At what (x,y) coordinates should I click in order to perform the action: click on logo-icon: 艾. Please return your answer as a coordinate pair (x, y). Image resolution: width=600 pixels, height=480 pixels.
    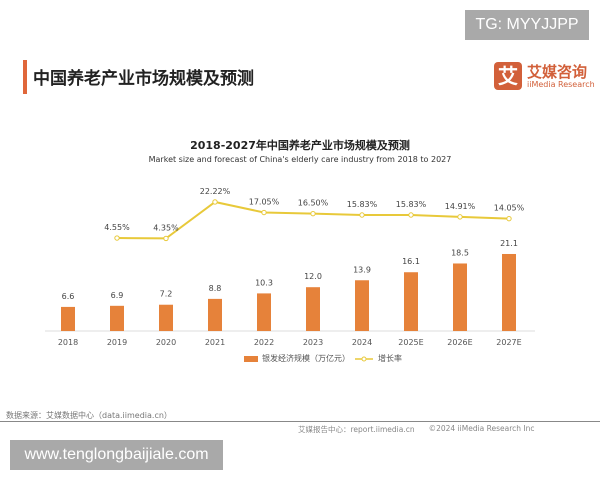
    Looking at the image, I should click on (508, 76).